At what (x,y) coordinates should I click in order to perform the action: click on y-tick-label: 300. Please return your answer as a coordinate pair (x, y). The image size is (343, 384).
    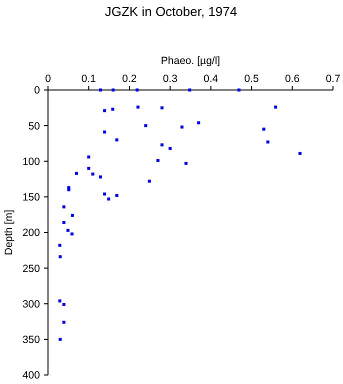
    Looking at the image, I should click on (31, 304).